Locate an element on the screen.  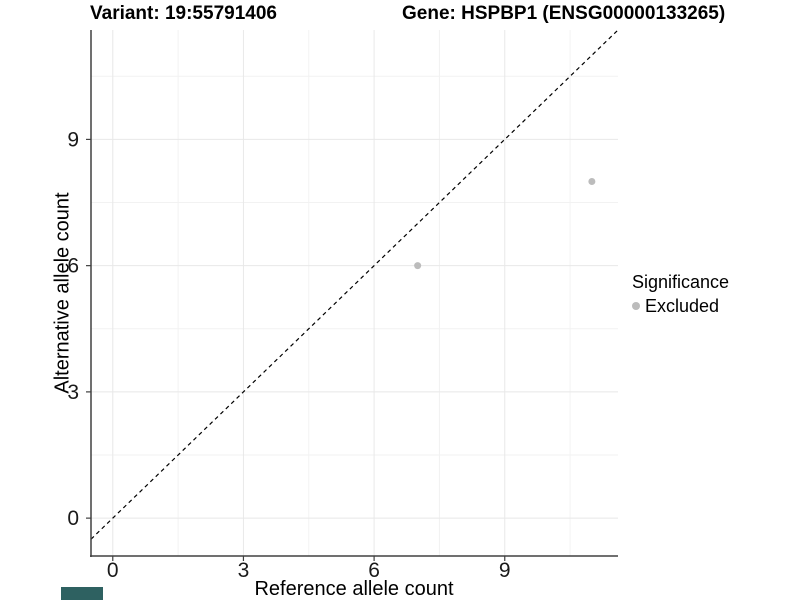
x-tick-label: 9 is located at coordinates (505, 570).